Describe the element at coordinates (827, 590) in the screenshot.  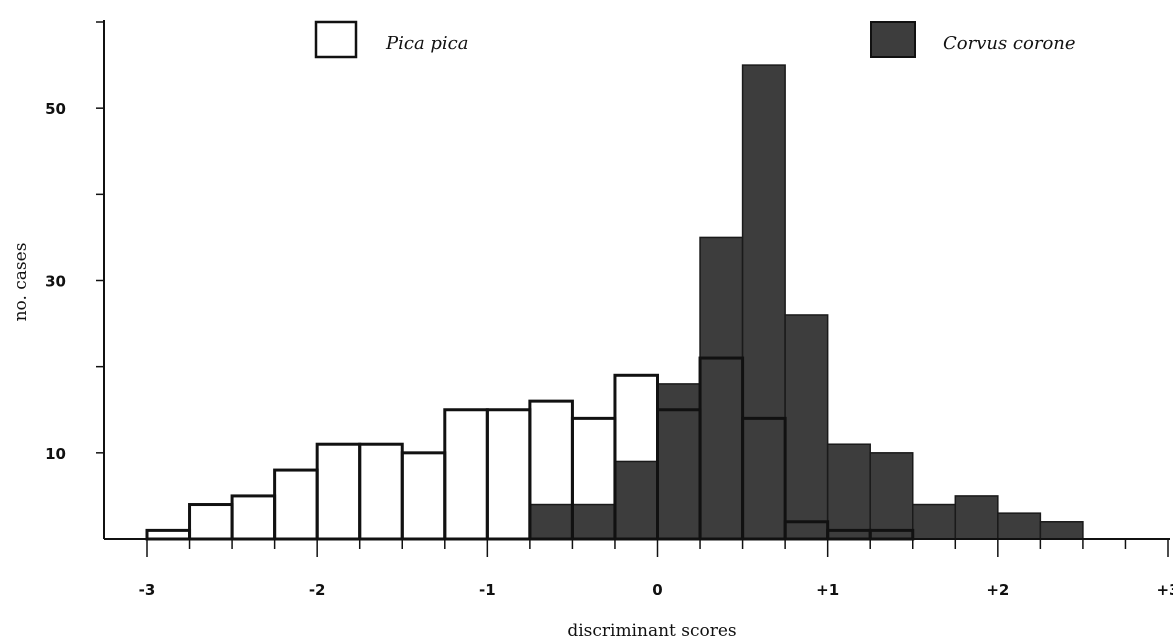
I see `x-tick-label-4: +1` at that location.